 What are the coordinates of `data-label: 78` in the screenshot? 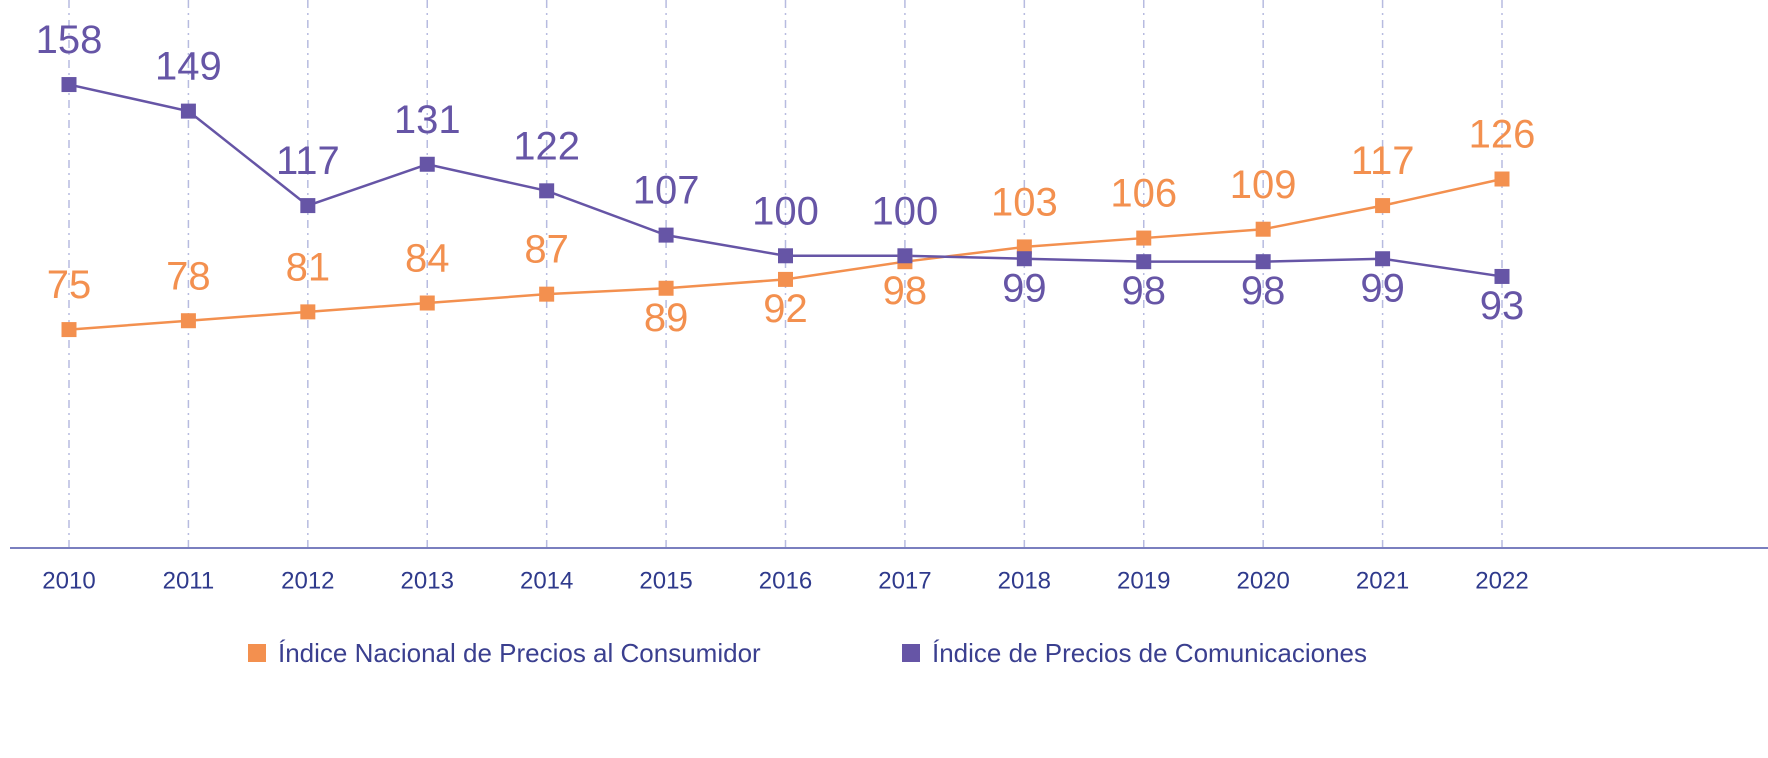 It's located at (188, 276).